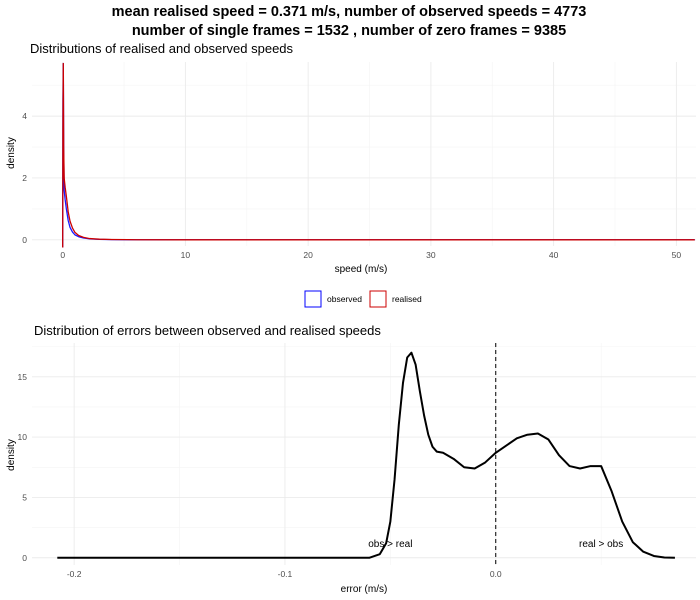  I want to click on x-tick-label: -0.2, so click(74, 574).